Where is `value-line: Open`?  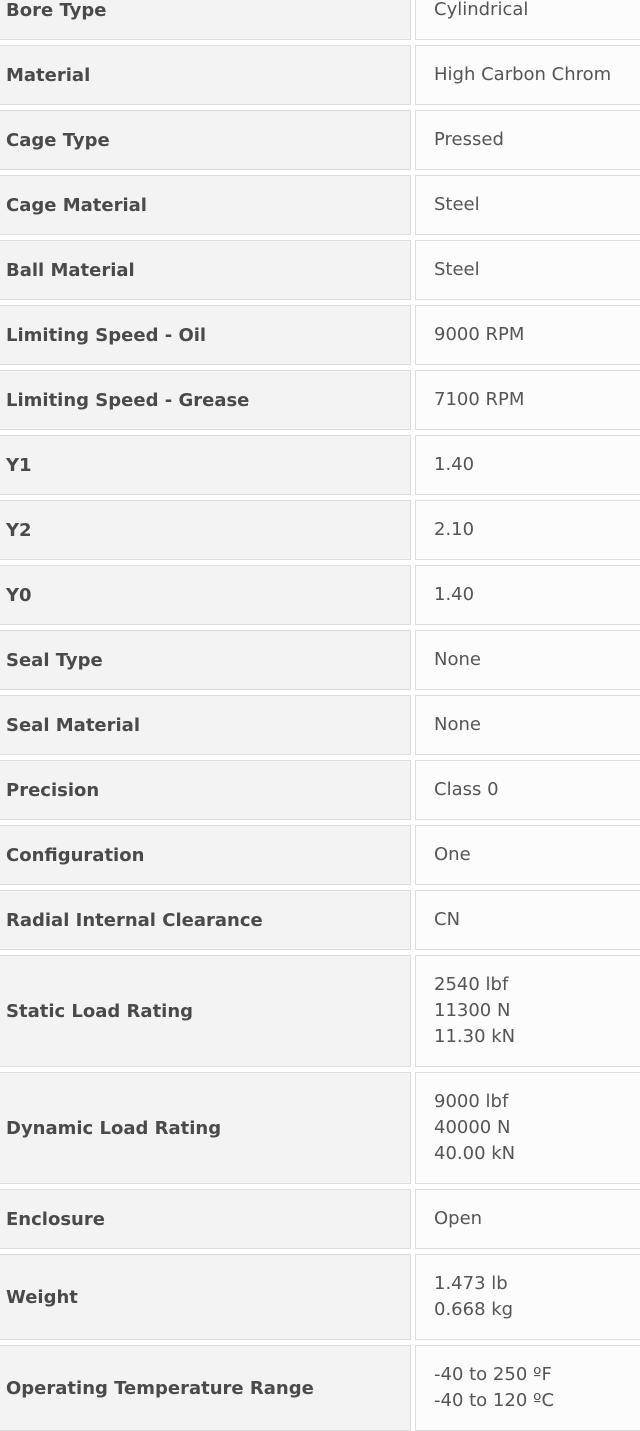 value-line: Open is located at coordinates (458, 1218).